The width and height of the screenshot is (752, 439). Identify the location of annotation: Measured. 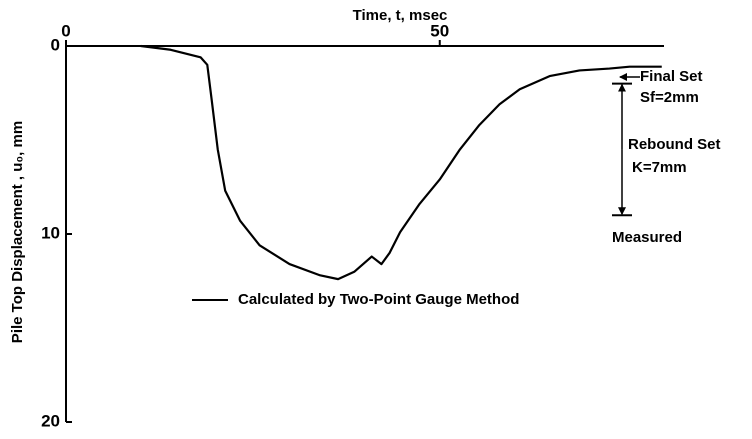
(647, 237).